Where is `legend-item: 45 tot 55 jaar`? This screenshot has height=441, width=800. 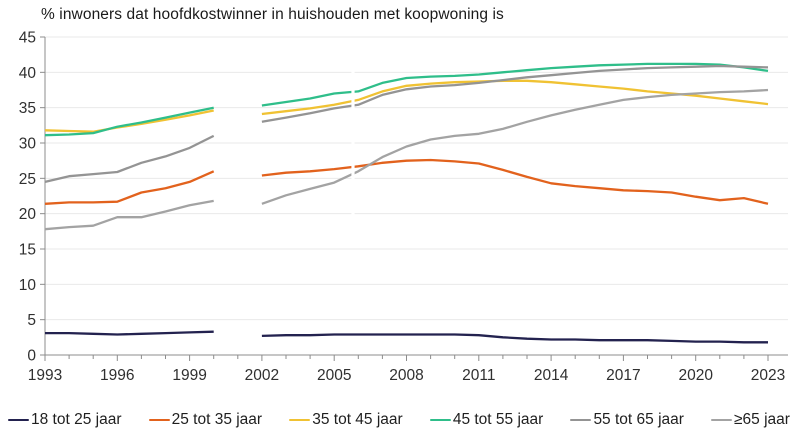
legend-item: 45 tot 55 jaar is located at coordinates (486, 420).